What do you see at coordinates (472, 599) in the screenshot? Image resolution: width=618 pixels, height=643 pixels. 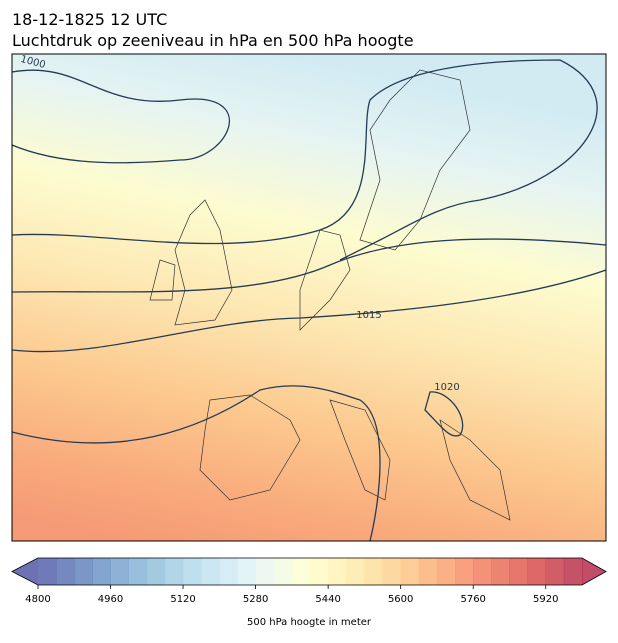 I see `colorbar-tick-label: 5760` at bounding box center [472, 599].